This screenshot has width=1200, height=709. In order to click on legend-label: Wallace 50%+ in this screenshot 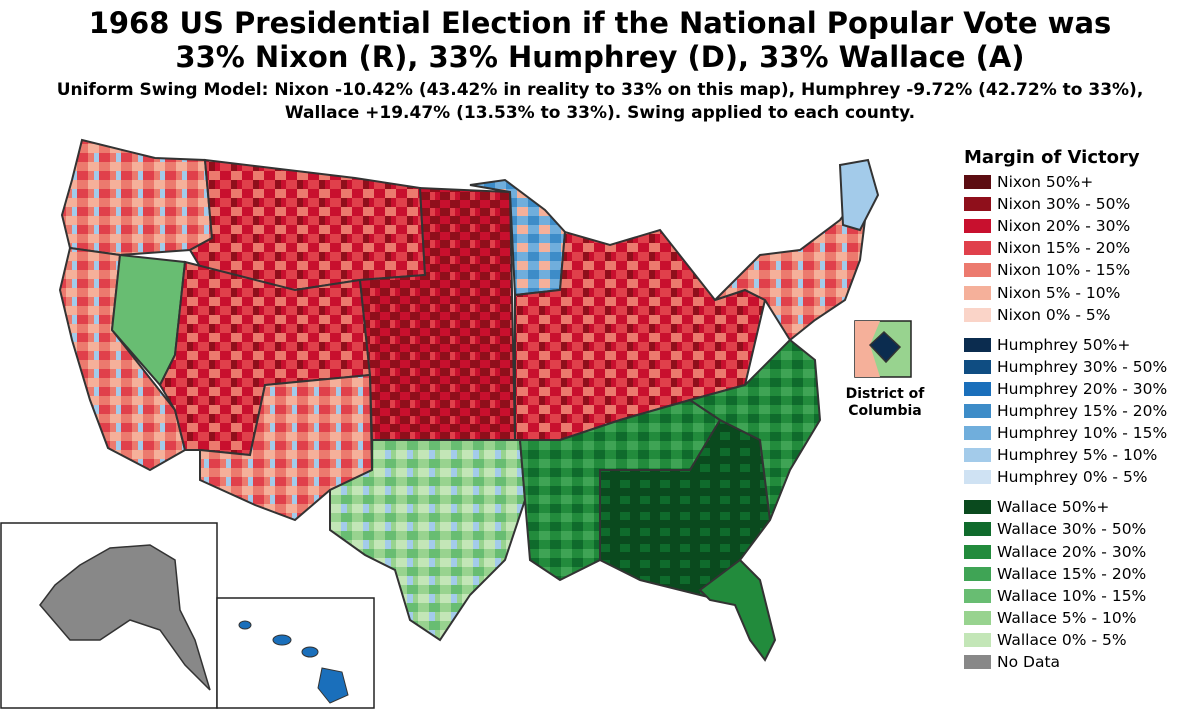, I will do `click(1053, 507)`.